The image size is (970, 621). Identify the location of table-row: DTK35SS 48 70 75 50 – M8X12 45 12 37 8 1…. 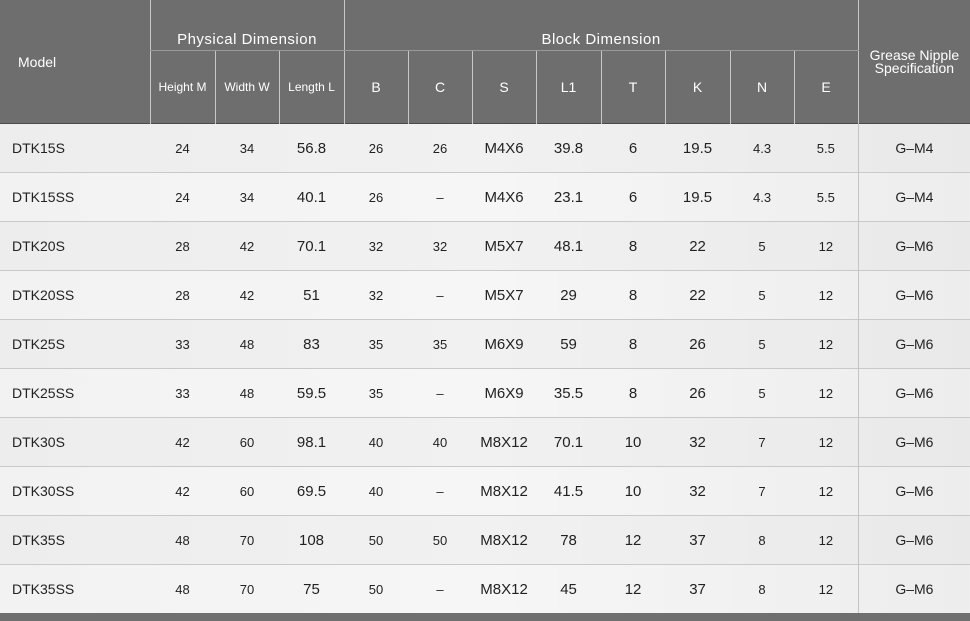
(485, 588).